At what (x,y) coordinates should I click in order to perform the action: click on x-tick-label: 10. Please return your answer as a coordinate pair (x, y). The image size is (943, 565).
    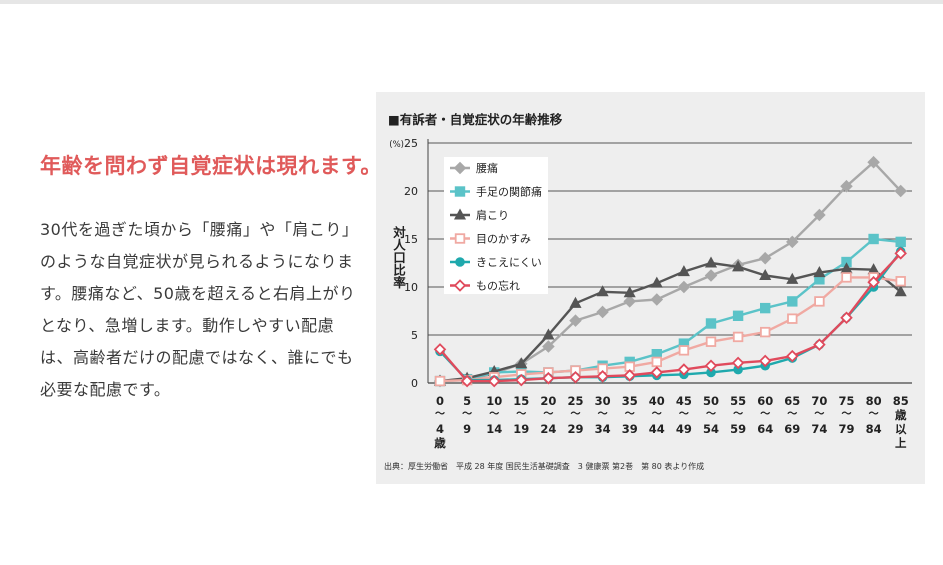
    Looking at the image, I should click on (494, 401).